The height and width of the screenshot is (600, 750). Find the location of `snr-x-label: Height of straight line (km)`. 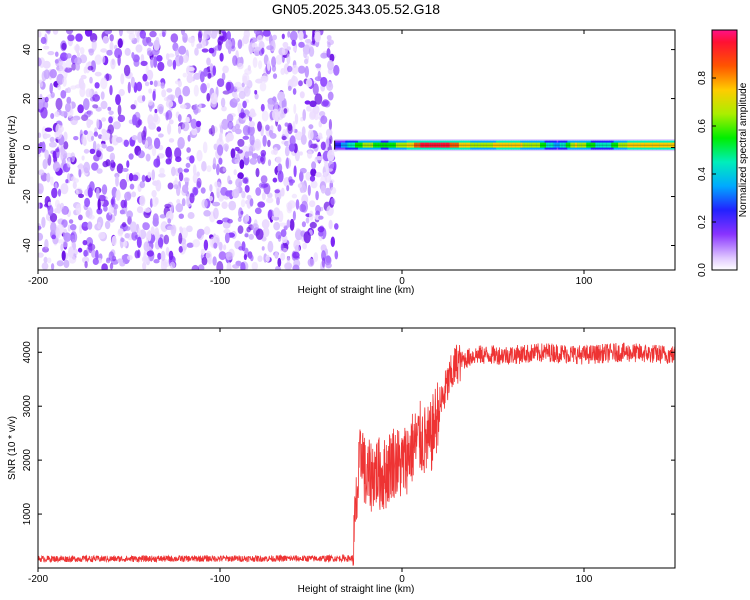

snr-x-label: Height of straight line (km) is located at coordinates (356, 589).